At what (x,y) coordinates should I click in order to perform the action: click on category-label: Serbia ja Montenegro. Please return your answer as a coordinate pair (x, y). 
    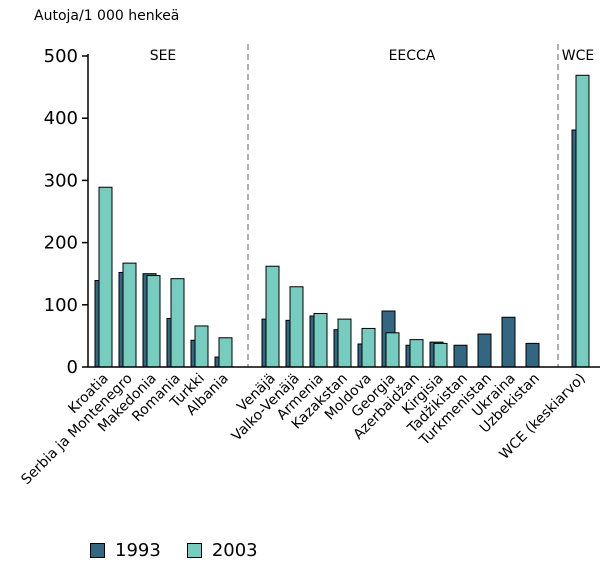
    Looking at the image, I should click on (76, 429).